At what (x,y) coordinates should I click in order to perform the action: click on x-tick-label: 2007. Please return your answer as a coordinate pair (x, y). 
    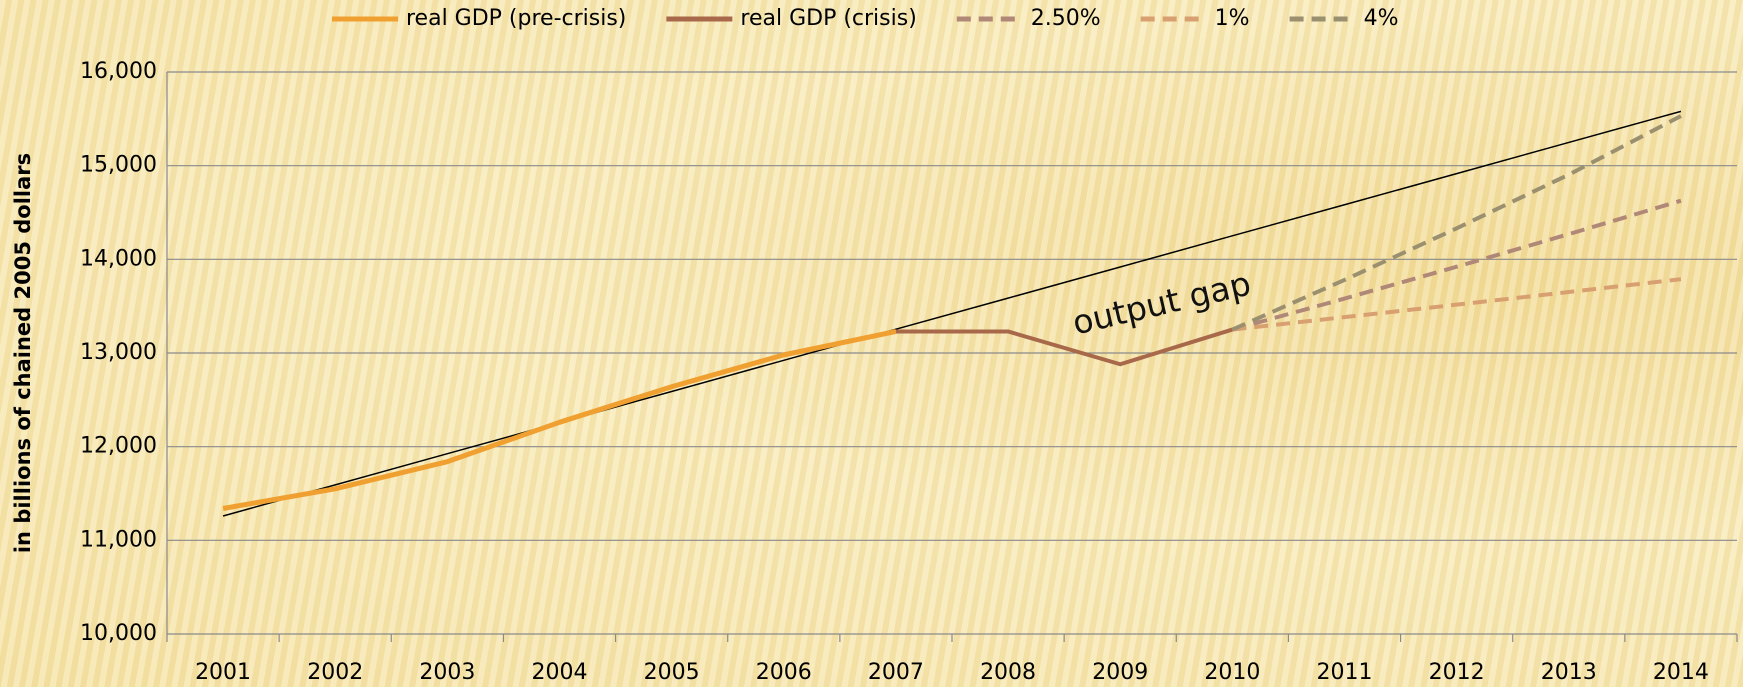
    Looking at the image, I should click on (896, 672).